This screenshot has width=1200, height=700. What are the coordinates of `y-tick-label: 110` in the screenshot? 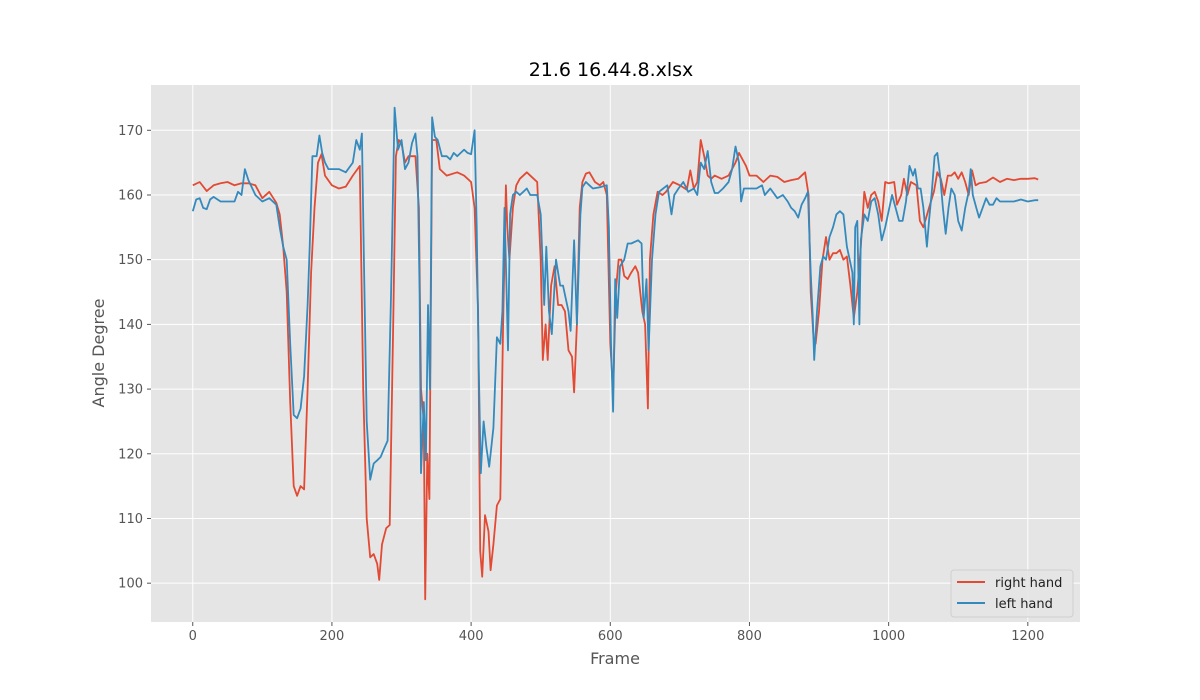 It's located at (130, 519).